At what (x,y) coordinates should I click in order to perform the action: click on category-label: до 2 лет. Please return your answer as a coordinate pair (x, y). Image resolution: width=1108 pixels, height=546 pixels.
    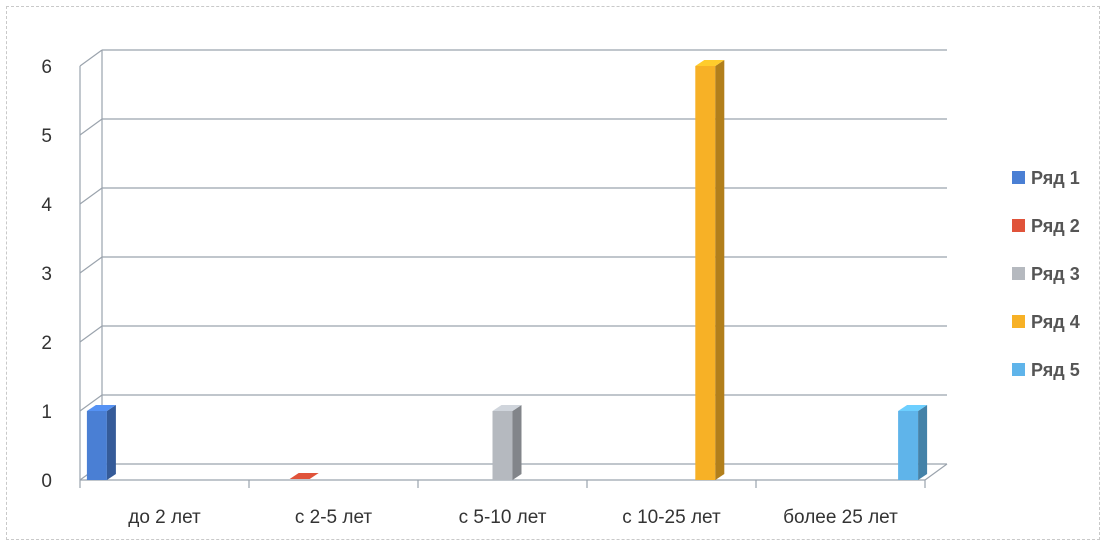
    Looking at the image, I should click on (164, 517).